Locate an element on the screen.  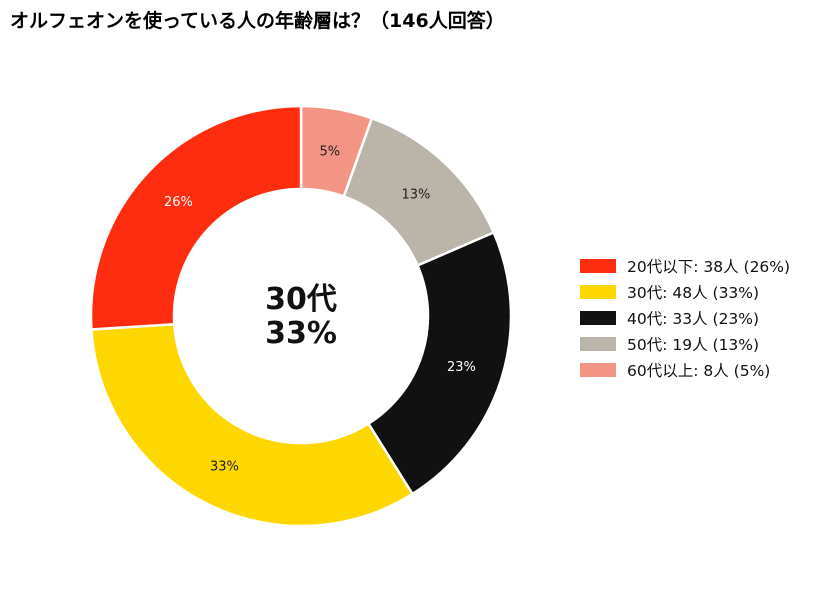
slice-label-4: 13% is located at coordinates (415, 194).